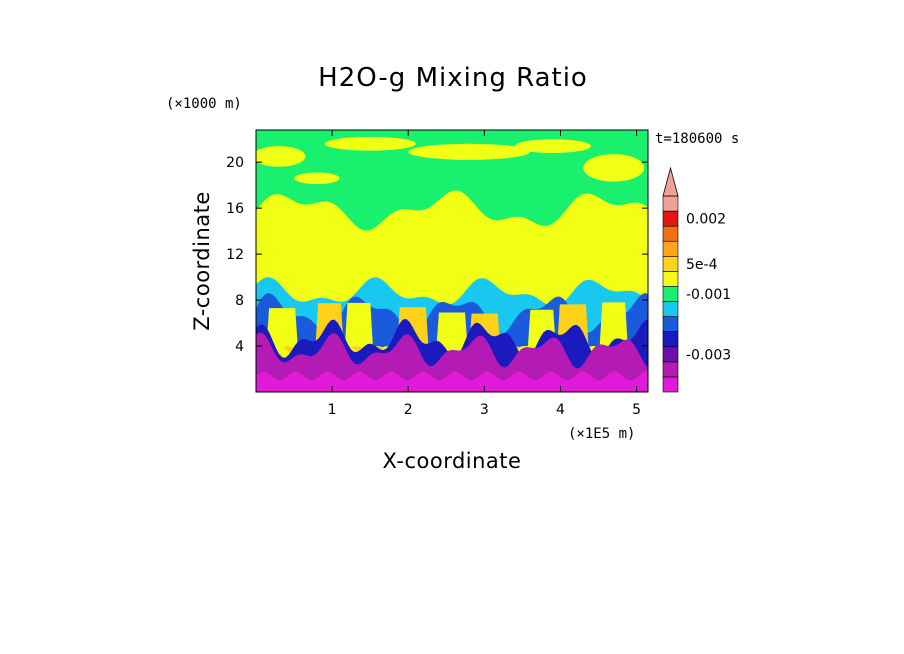  I want to click on colorbar-label: 0.002, so click(706, 220).